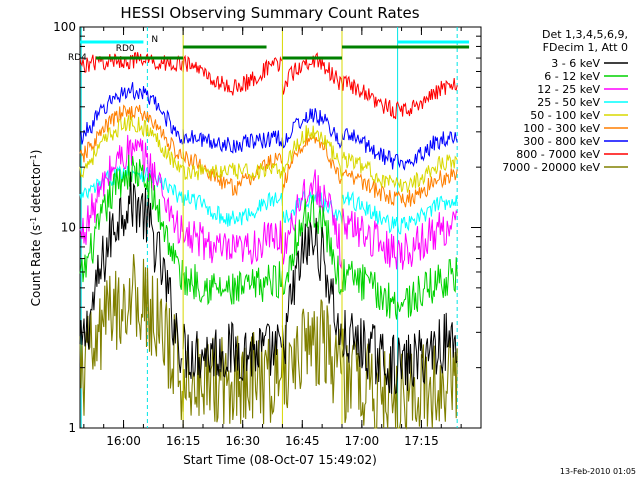  What do you see at coordinates (242, 441) in the screenshot?
I see `x-tick-label: 16:30` at bounding box center [242, 441].